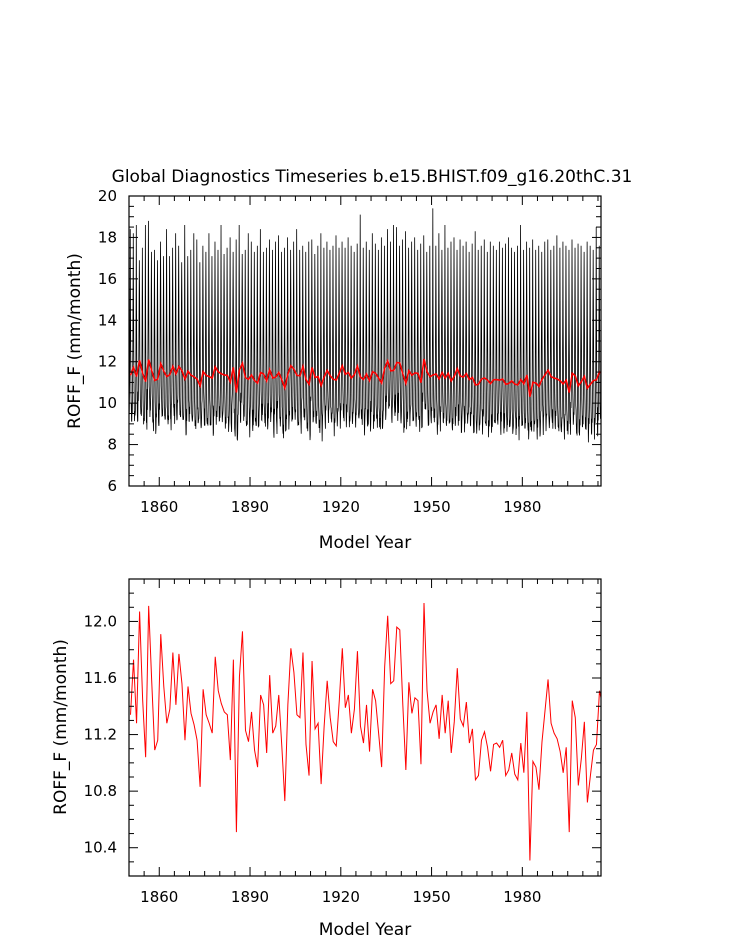 Image resolution: width=733 pixels, height=945 pixels. Describe the element at coordinates (61, 727) in the screenshot. I see `bottom-y-axis-label: ROFF_F (mm/month)` at that location.